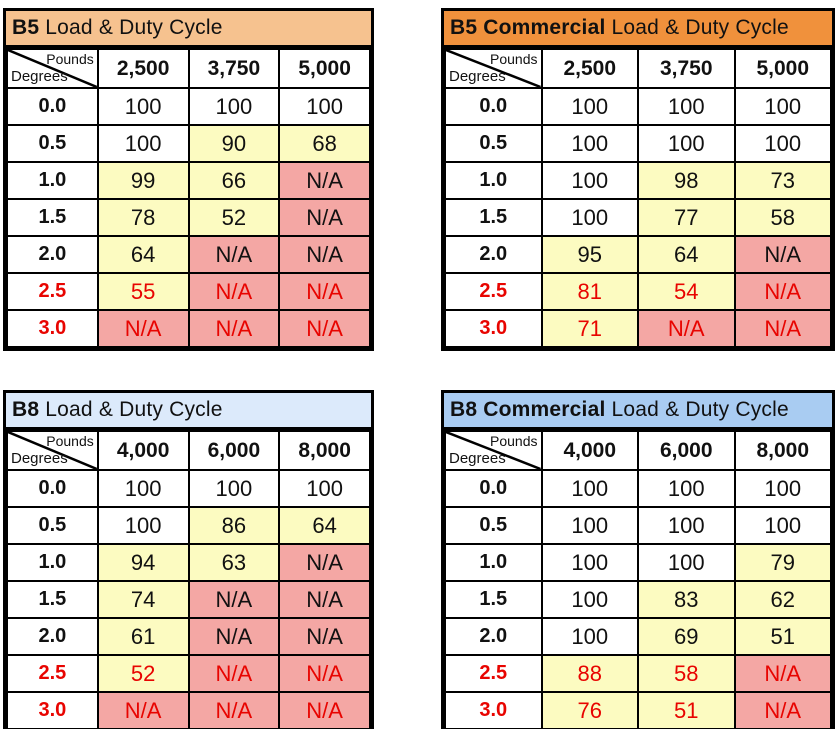 This screenshot has width=839, height=729. Describe the element at coordinates (528, 27) in the screenshot. I see `table-title-bold: B5 Commercial` at that location.